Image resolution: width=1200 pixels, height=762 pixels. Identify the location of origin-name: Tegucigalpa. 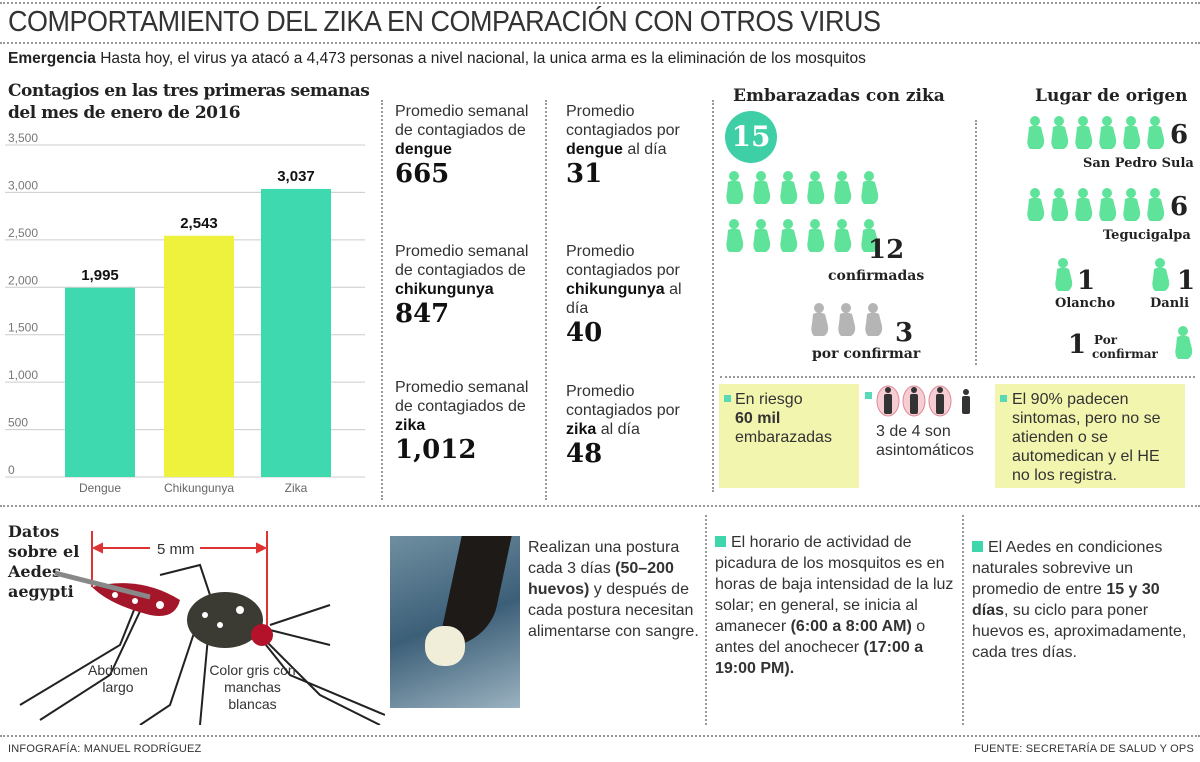
(1147, 235).